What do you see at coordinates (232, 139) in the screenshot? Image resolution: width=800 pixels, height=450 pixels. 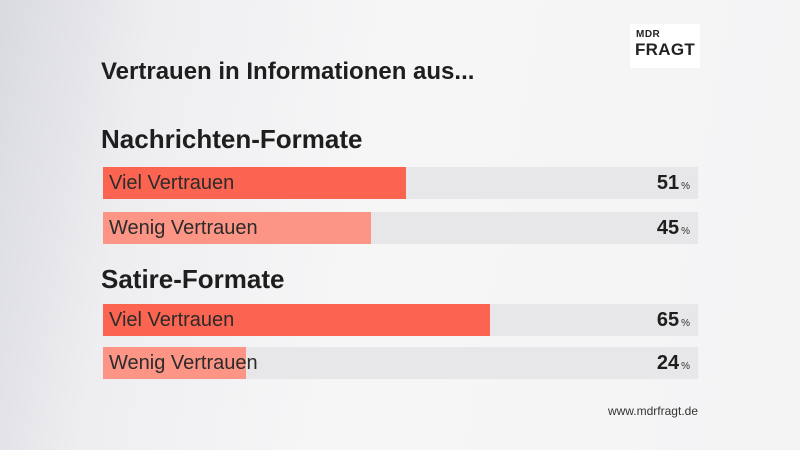 I see `group-title-nachrichten: Nachrichten-Formate` at bounding box center [232, 139].